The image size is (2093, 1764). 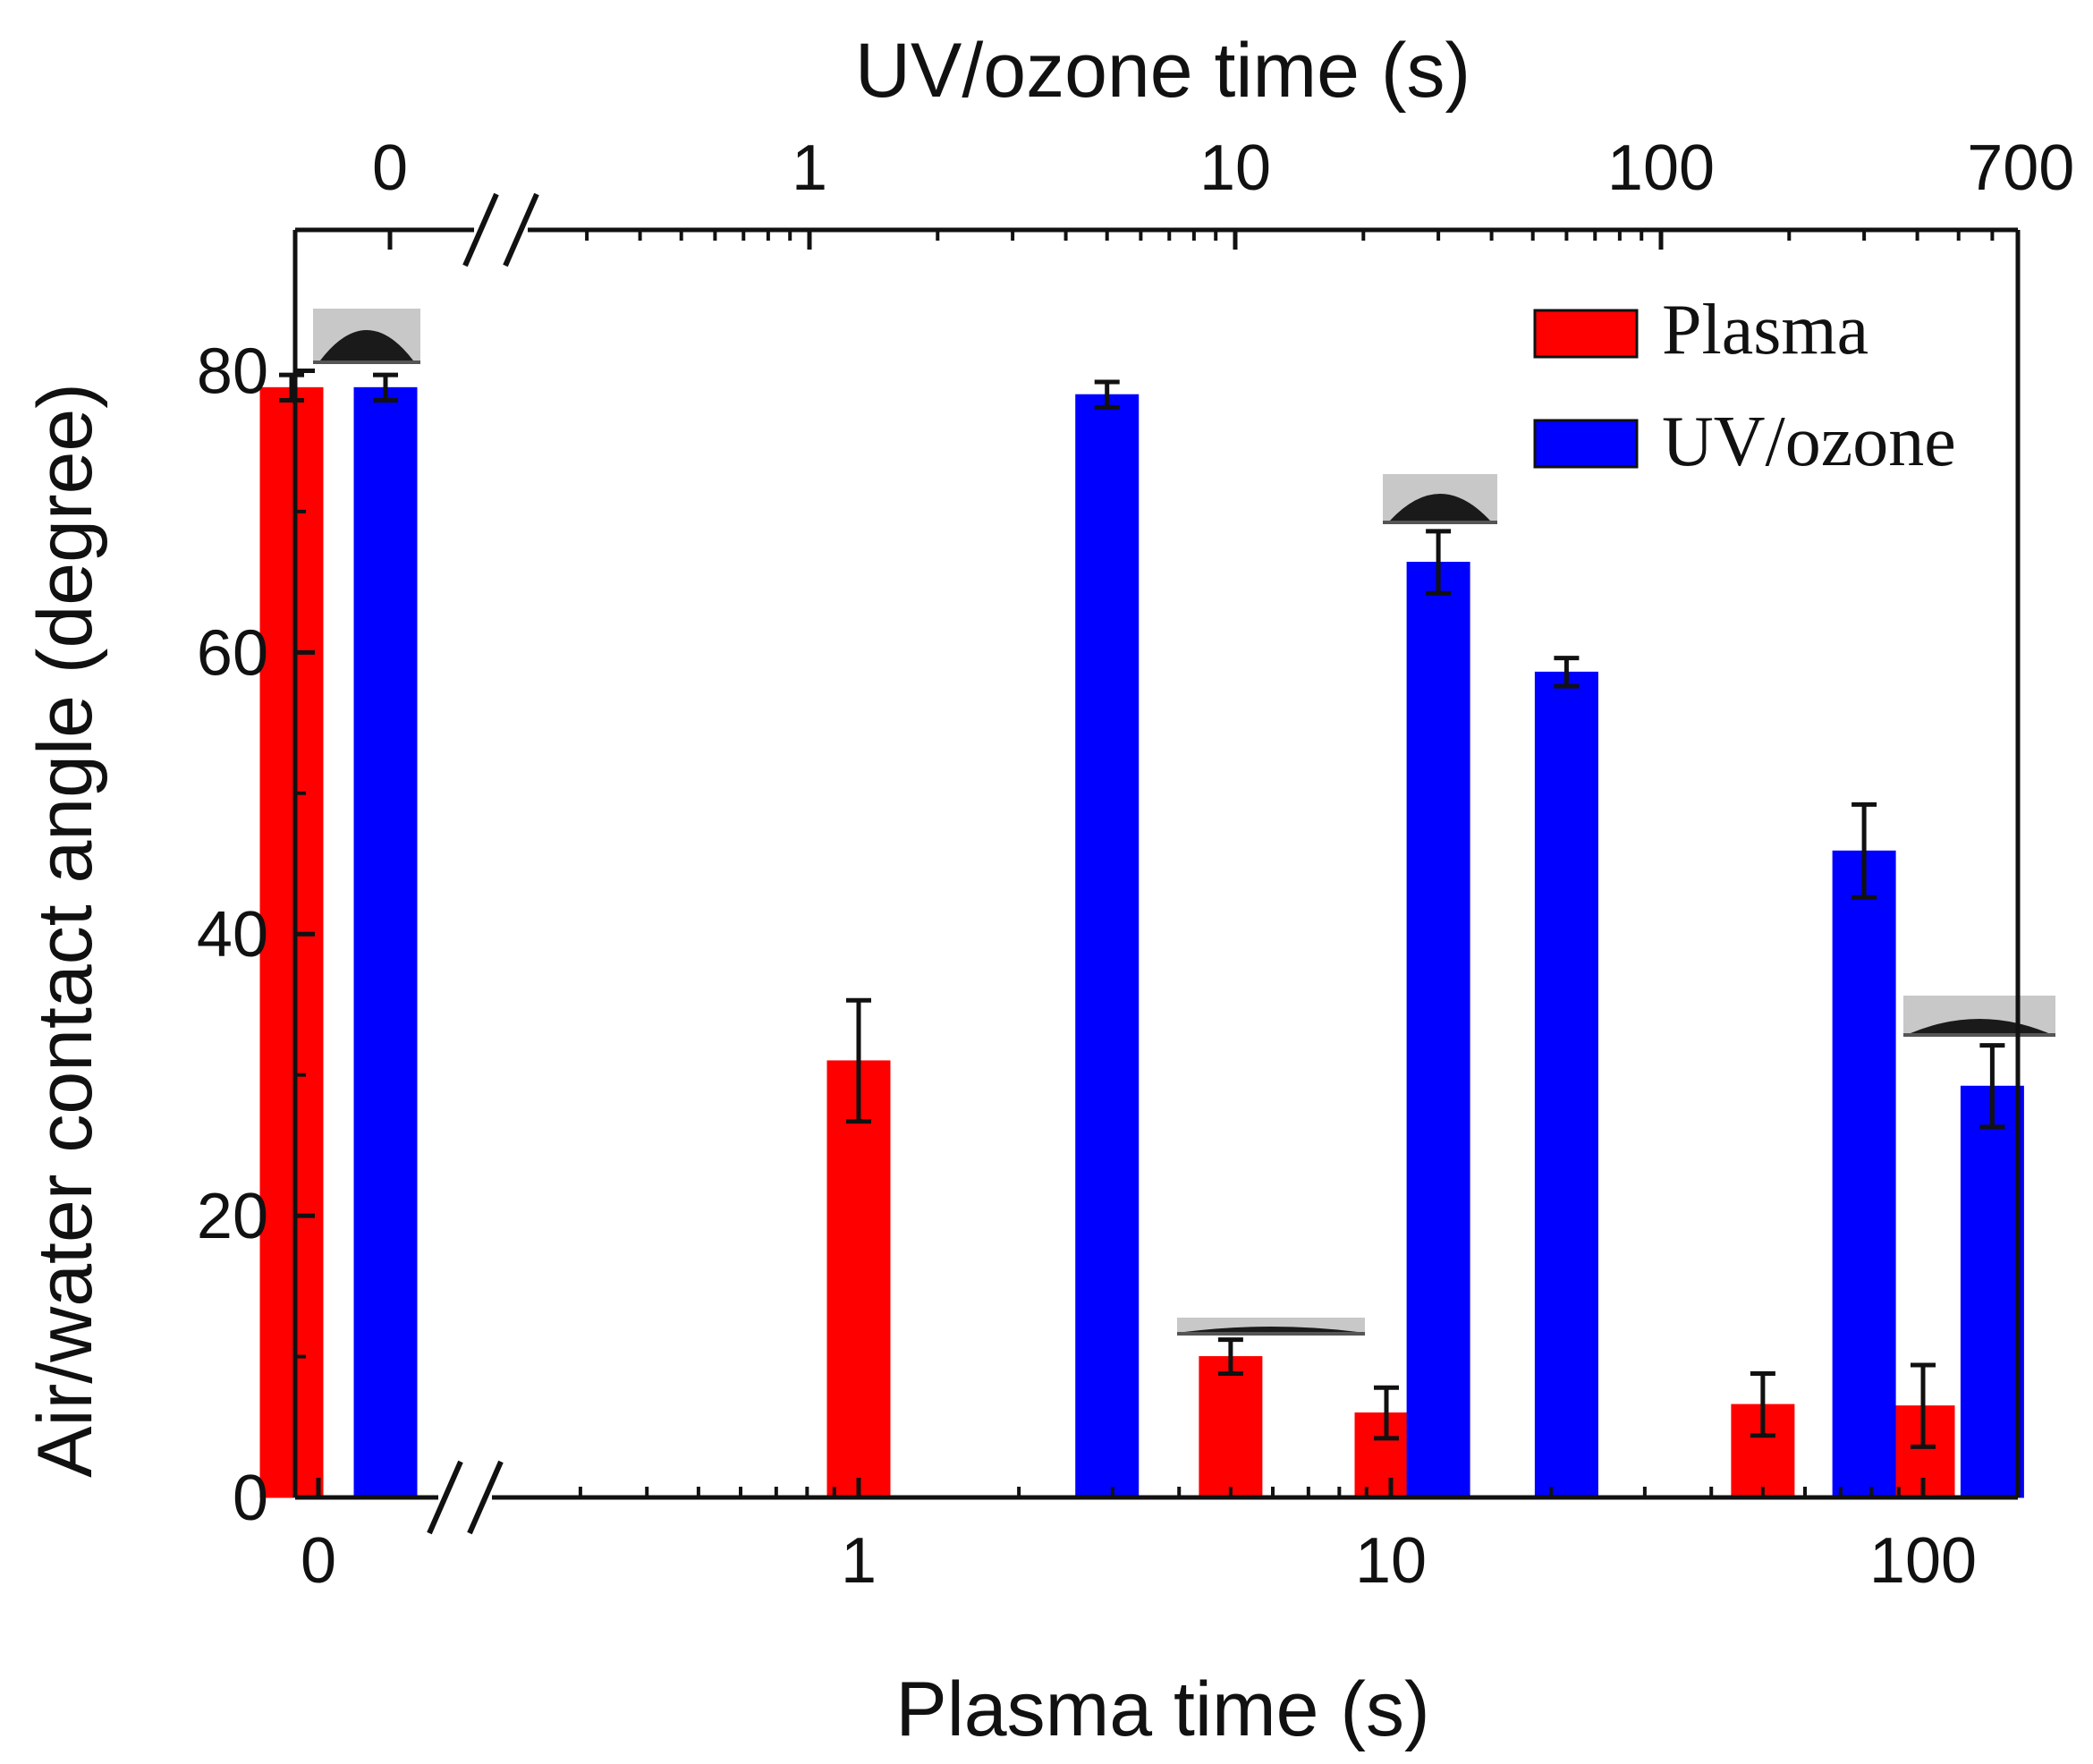 I want to click on bar-uv-ozone-5s, so click(x=1107, y=946).